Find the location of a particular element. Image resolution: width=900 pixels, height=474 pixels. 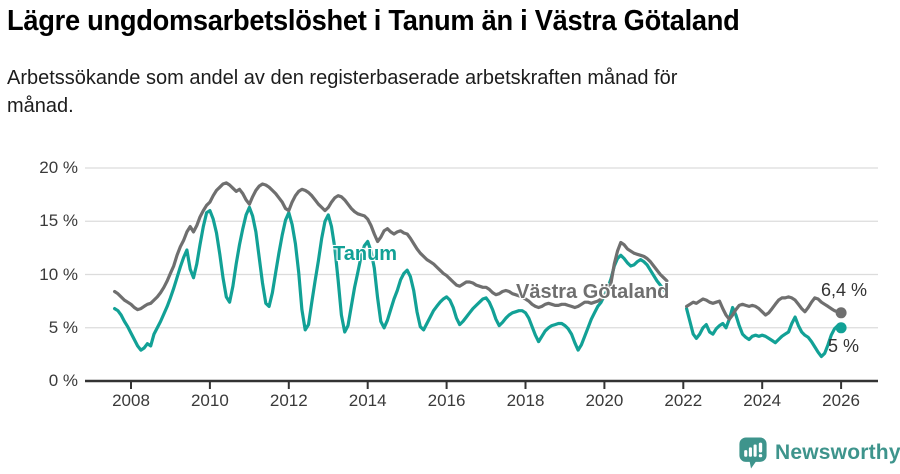

series-end-dot-tanum is located at coordinates (841, 328).